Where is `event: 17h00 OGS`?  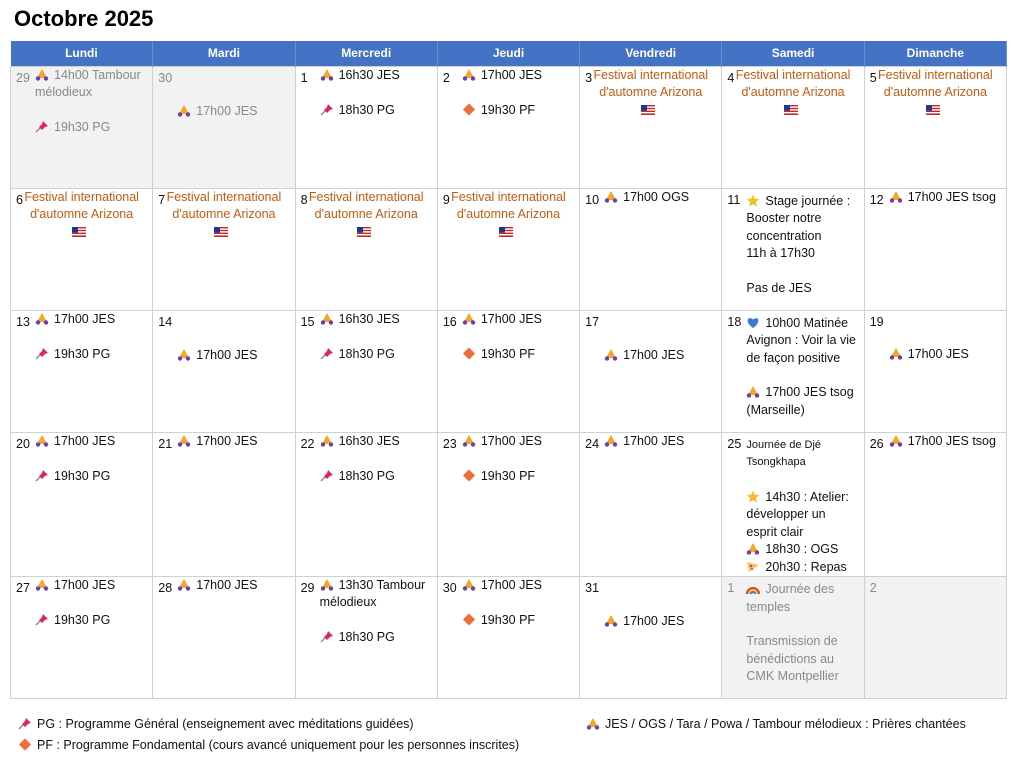 event: 17h00 OGS is located at coordinates (659, 197).